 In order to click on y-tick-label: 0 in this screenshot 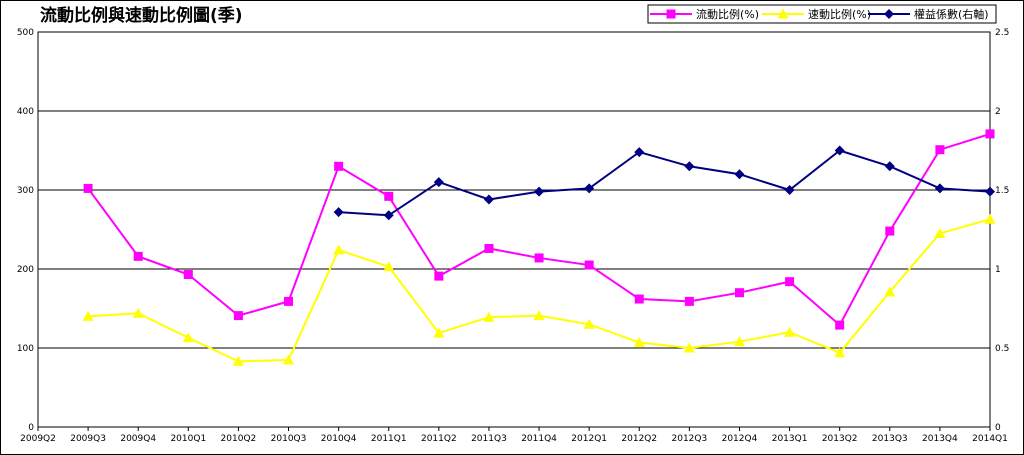, I will do `click(31, 428)`.